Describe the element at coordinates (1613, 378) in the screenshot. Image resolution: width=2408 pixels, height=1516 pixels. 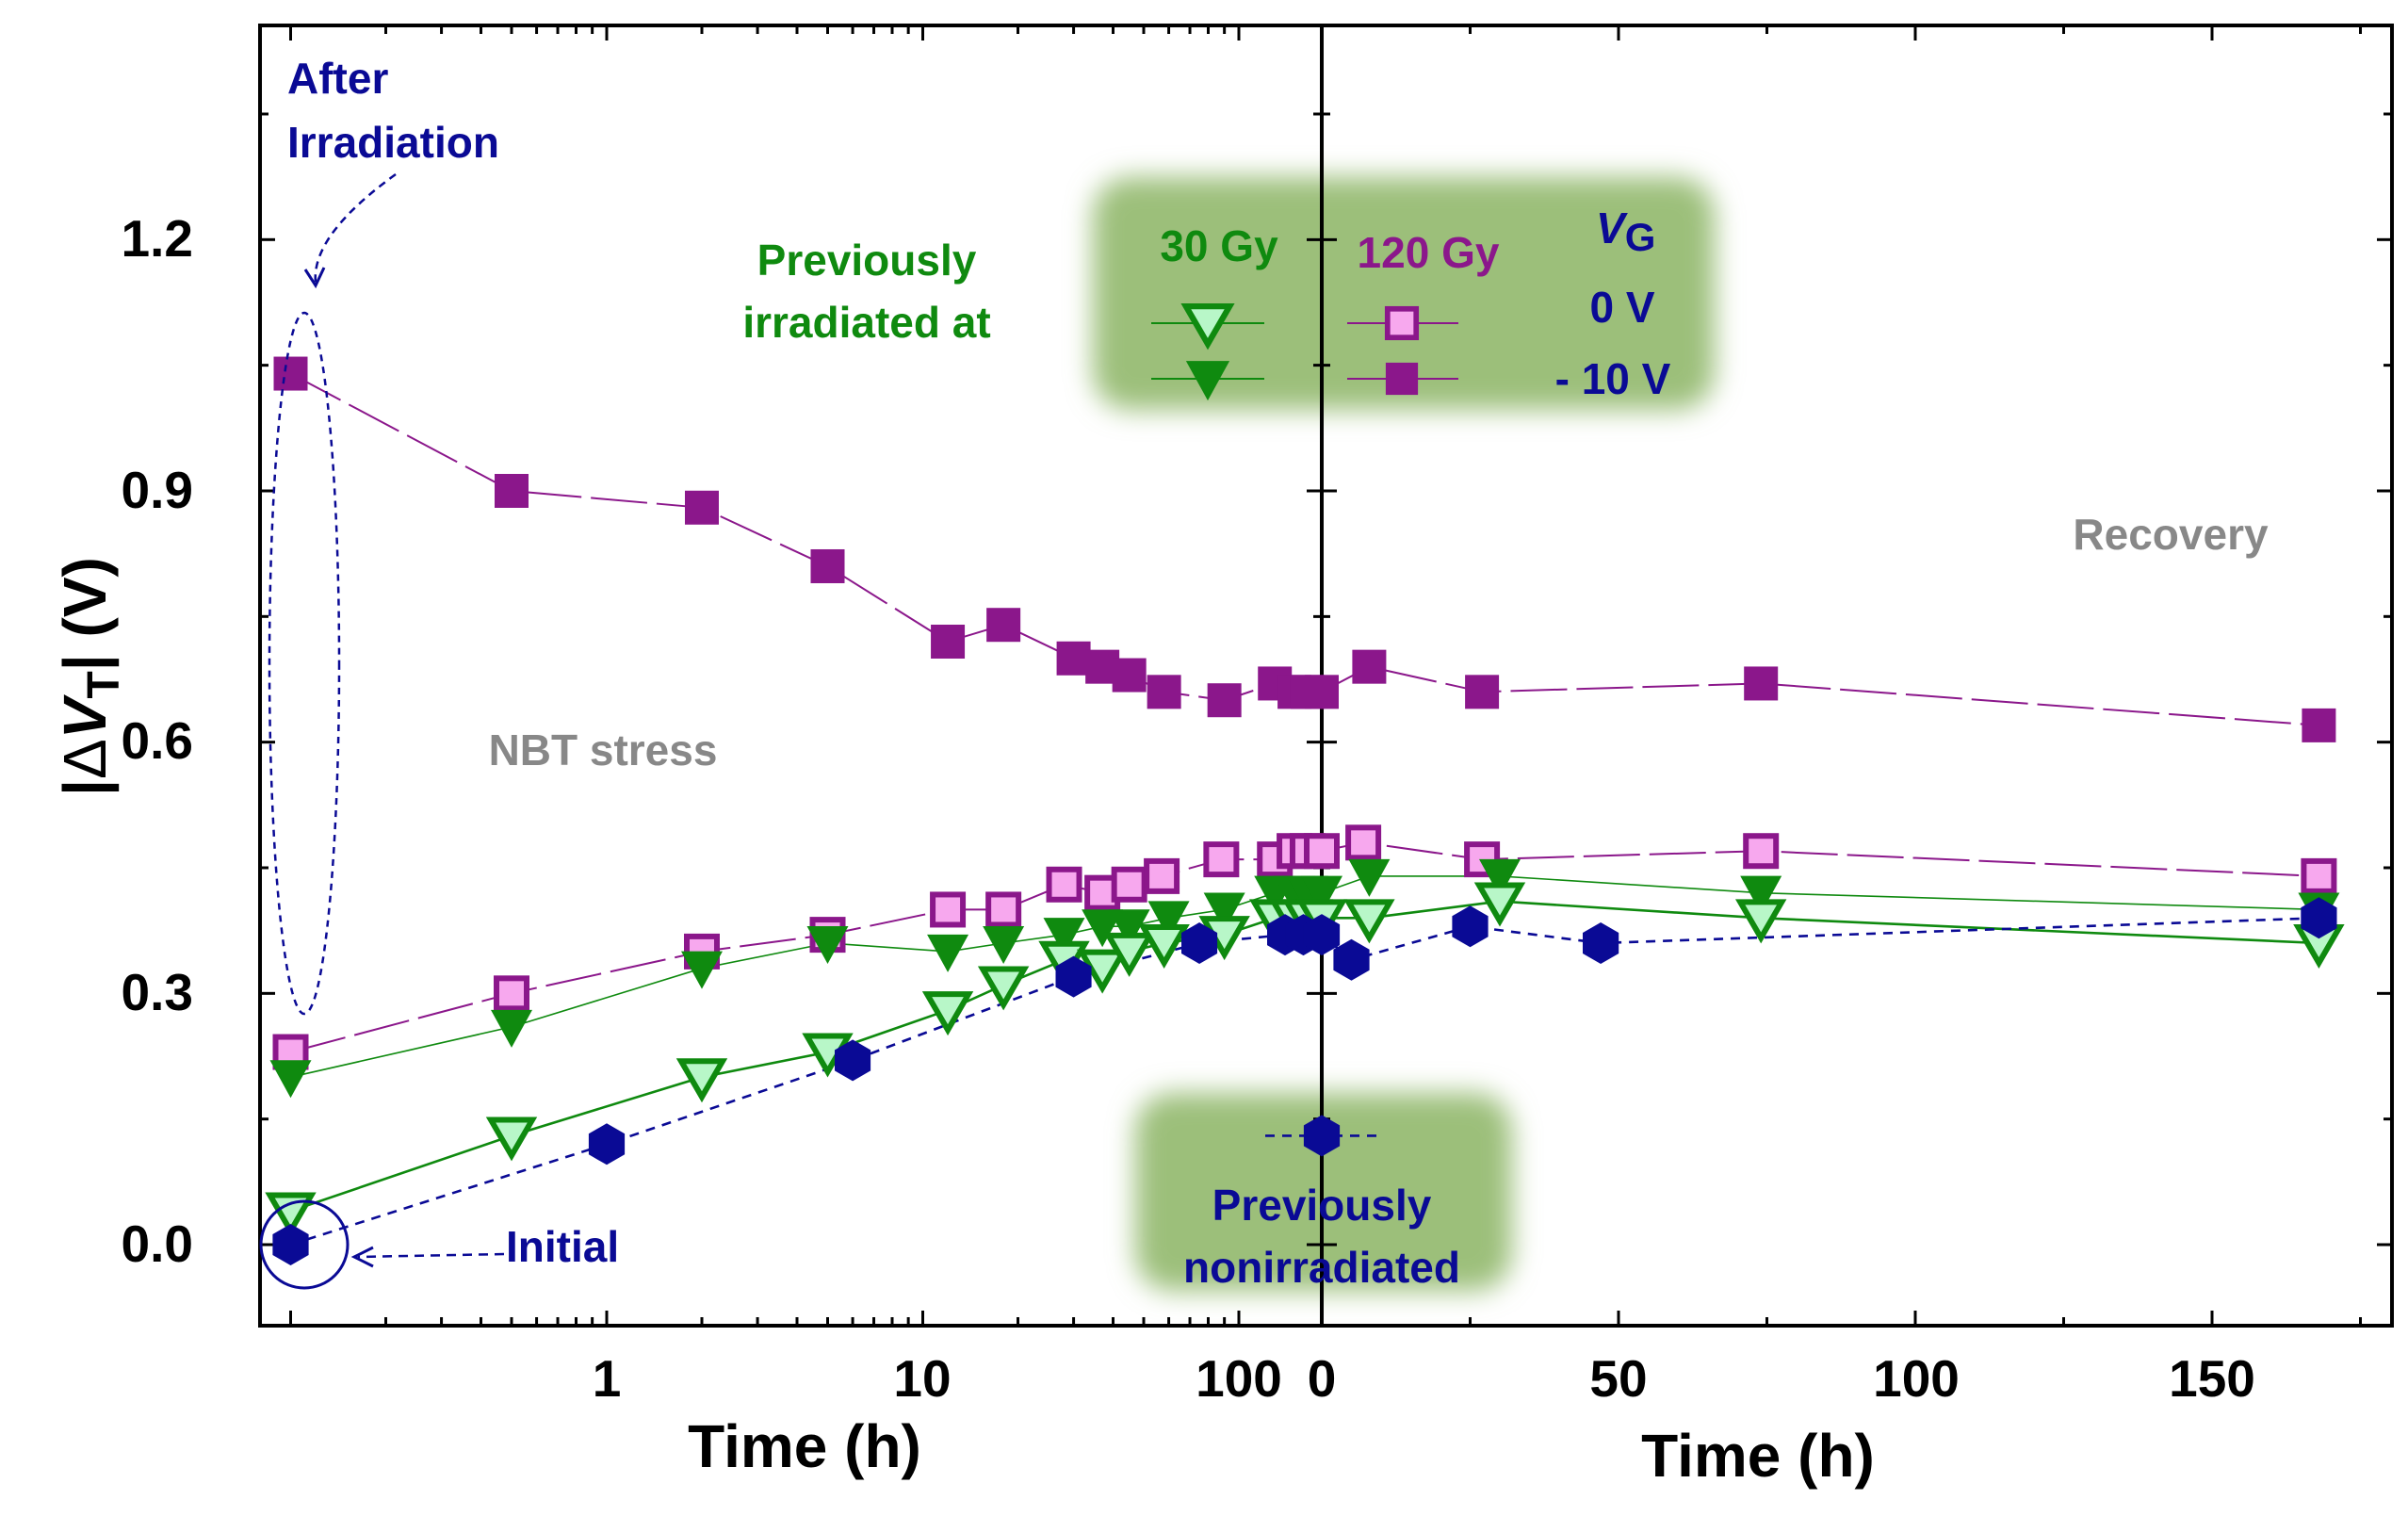
I see `legend-row-minus10v: - 10 V` at that location.